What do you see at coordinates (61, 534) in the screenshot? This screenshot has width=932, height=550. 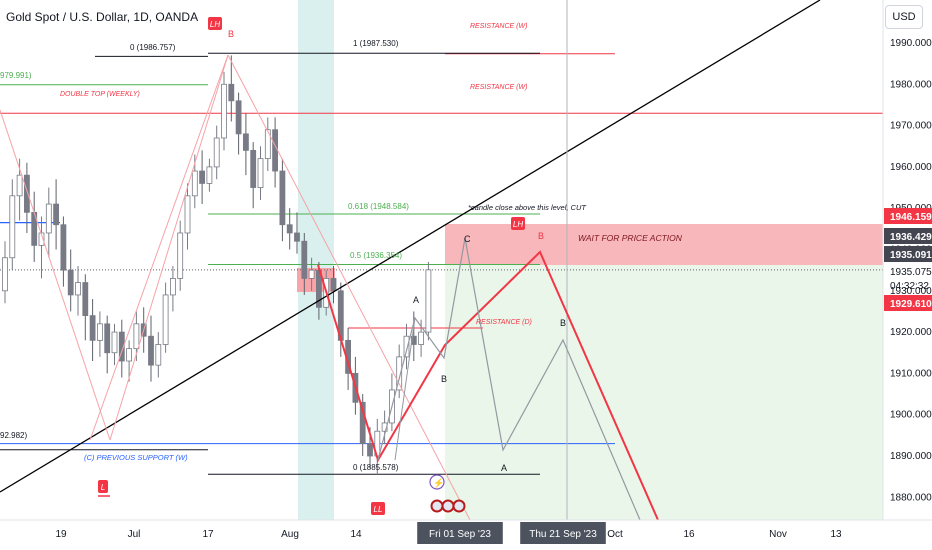 I see `x-tick-label: 19` at bounding box center [61, 534].